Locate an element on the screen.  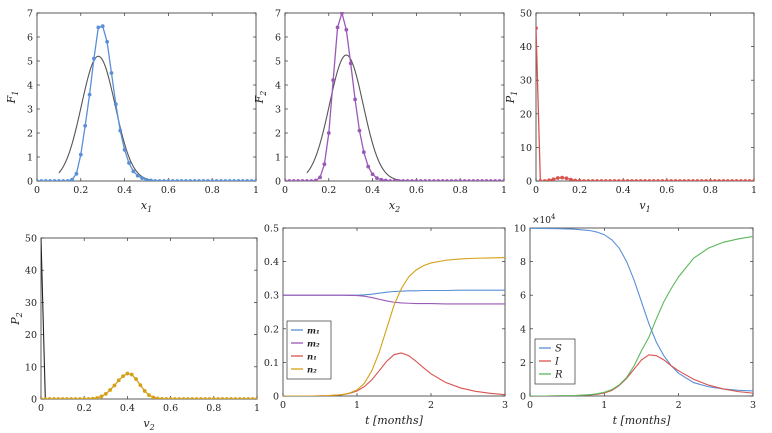
series-simulated is located at coordinates (146, 102).